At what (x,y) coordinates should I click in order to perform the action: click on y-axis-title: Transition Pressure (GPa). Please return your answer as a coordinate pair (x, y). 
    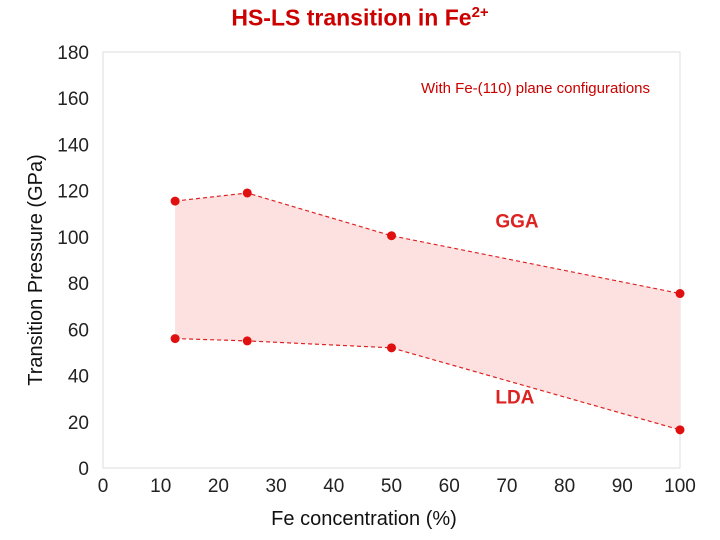
    Looking at the image, I should click on (36, 270).